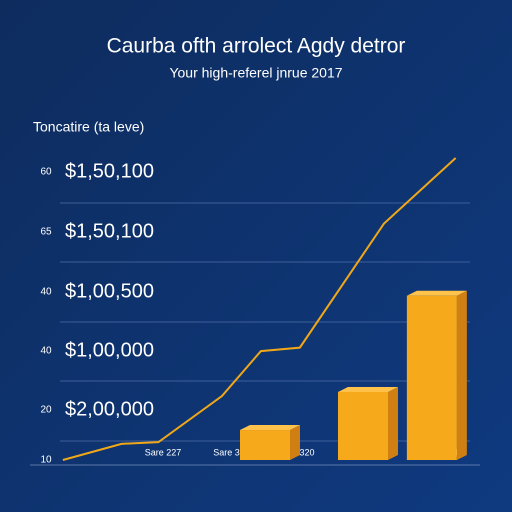 Image resolution: width=512 pixels, height=512 pixels. I want to click on axis-label: Toncatire (ta leve), so click(88, 127).